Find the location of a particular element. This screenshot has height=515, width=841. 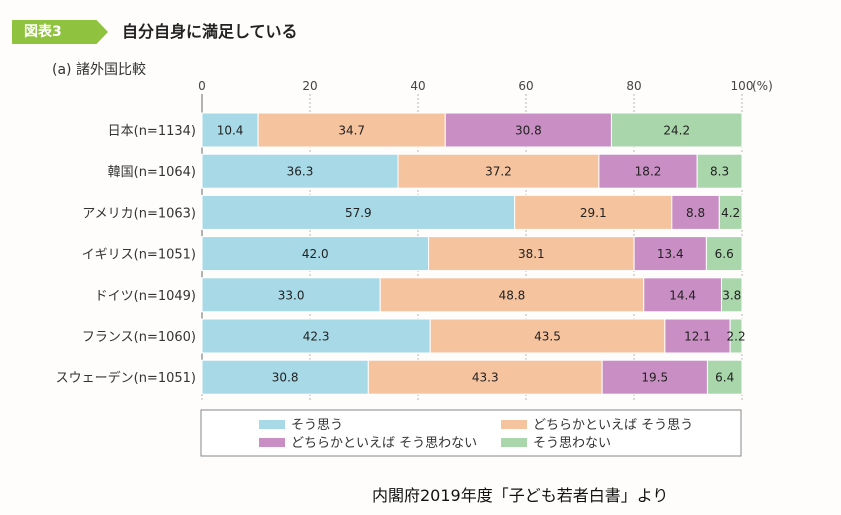

bar-value-label: 43.5 is located at coordinates (547, 337).